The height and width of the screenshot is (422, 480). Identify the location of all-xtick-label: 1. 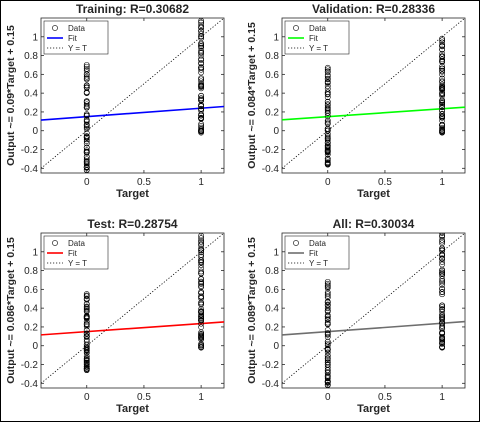
(442, 397).